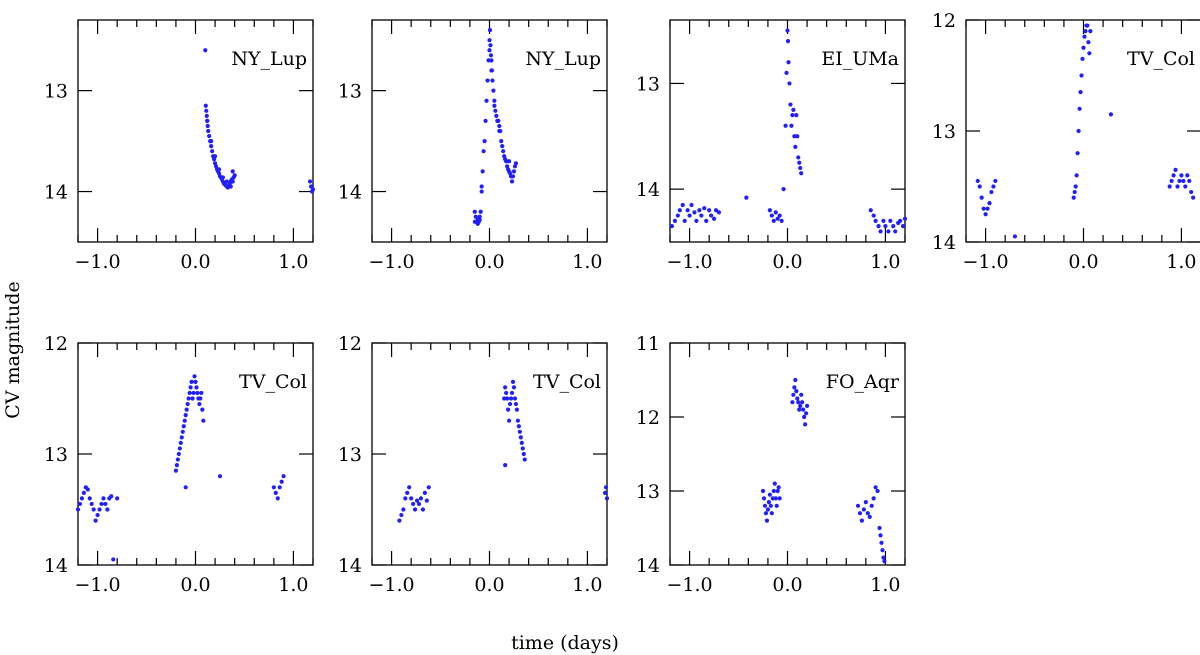  I want to click on y-tick-label: 12, so click(944, 21).